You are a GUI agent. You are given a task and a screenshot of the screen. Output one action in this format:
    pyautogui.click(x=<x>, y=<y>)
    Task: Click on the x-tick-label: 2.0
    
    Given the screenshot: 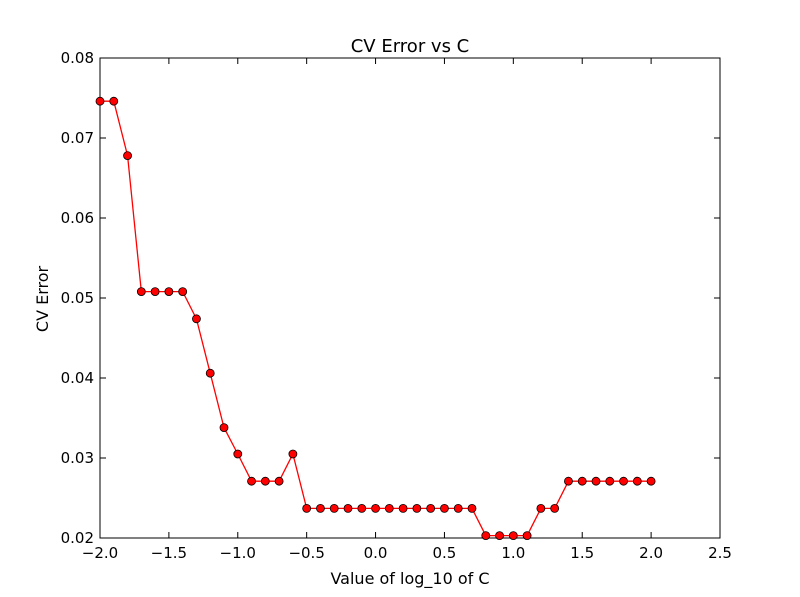 What is the action you would take?
    pyautogui.click(x=651, y=553)
    